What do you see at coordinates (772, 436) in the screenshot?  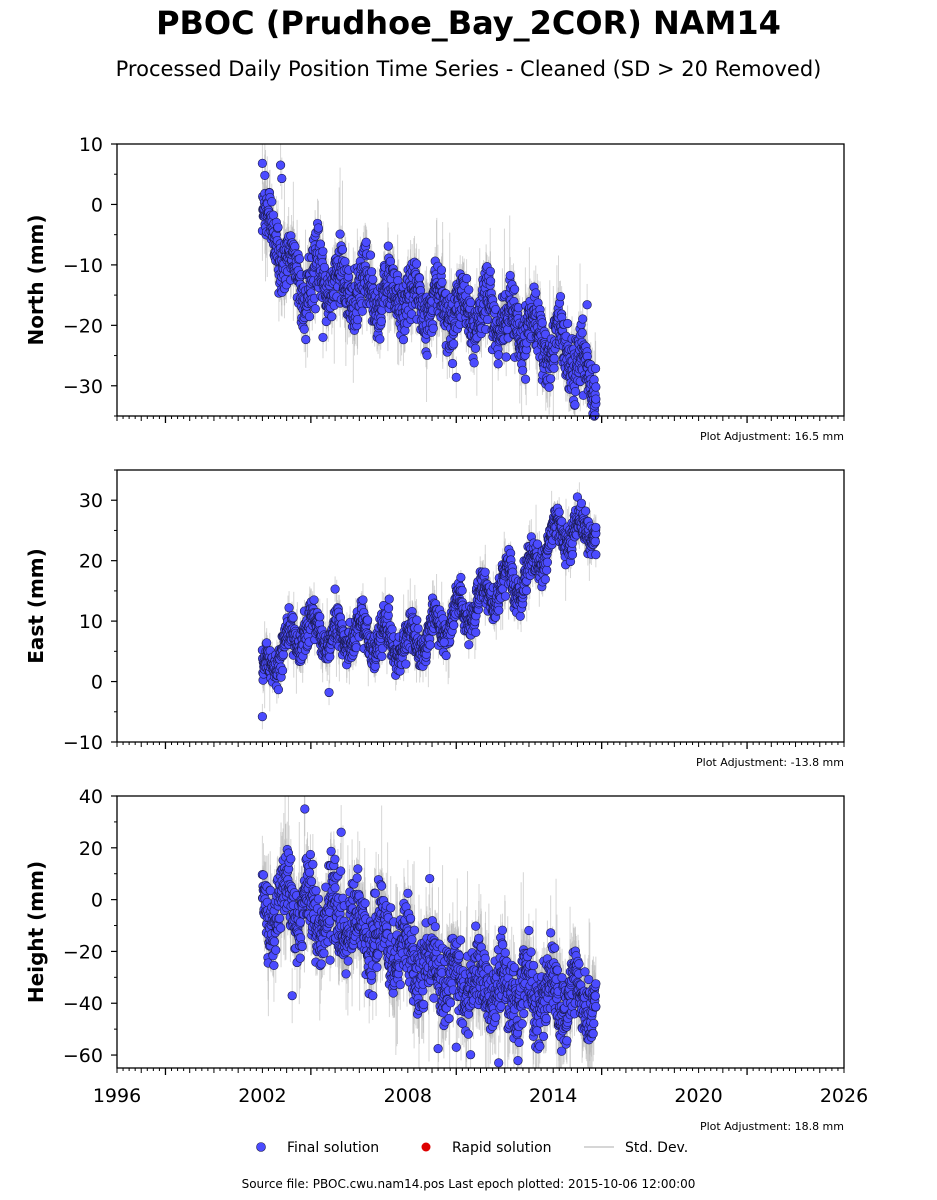 I see `north-plot-adjustment: Plot Adjustment: 16.5 mm` at bounding box center [772, 436].